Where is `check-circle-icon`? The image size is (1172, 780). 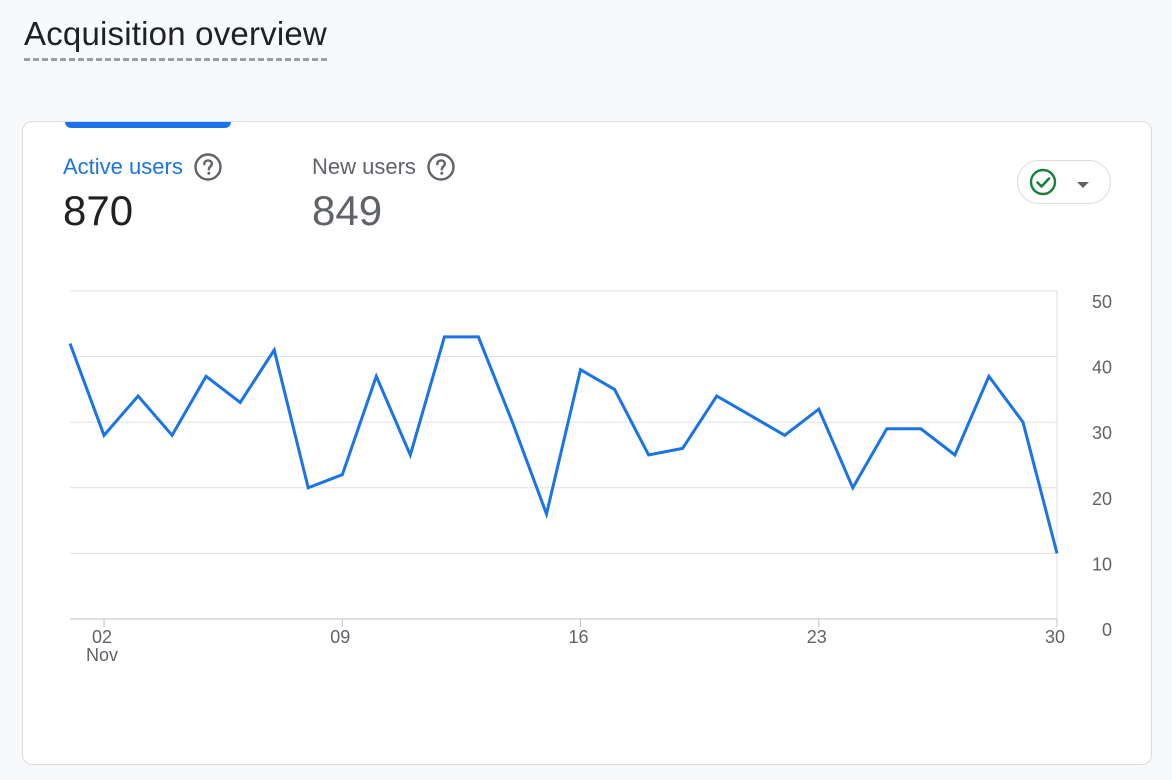 check-circle-icon is located at coordinates (1043, 182).